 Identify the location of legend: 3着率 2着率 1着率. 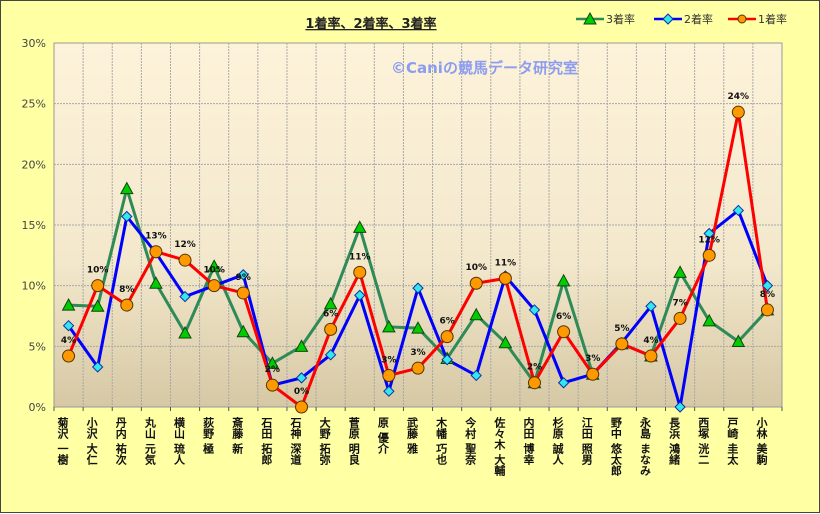
(681, 18).